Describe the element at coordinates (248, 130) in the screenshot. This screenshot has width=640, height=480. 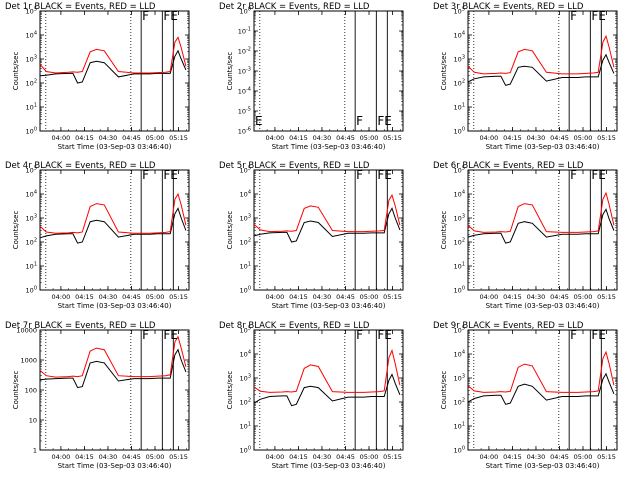
I see `y-tick-label-exponent: -6` at that location.